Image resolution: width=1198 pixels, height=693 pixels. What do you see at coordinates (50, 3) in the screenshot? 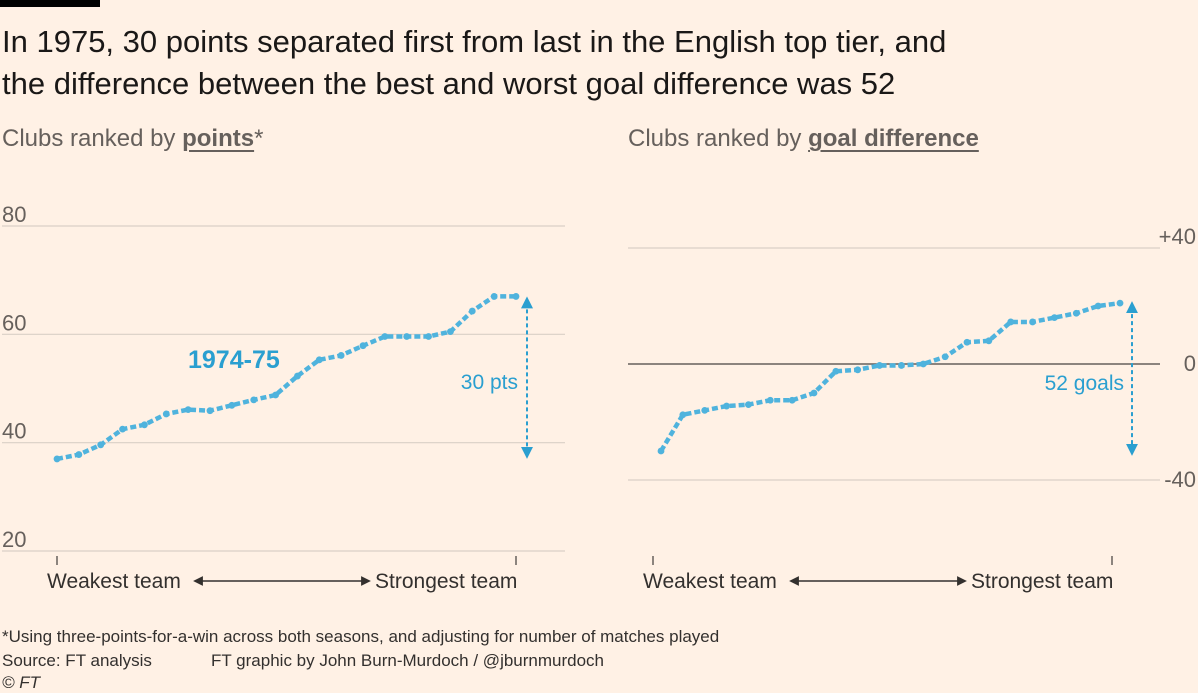
I see `ft-brand-bar` at bounding box center [50, 3].